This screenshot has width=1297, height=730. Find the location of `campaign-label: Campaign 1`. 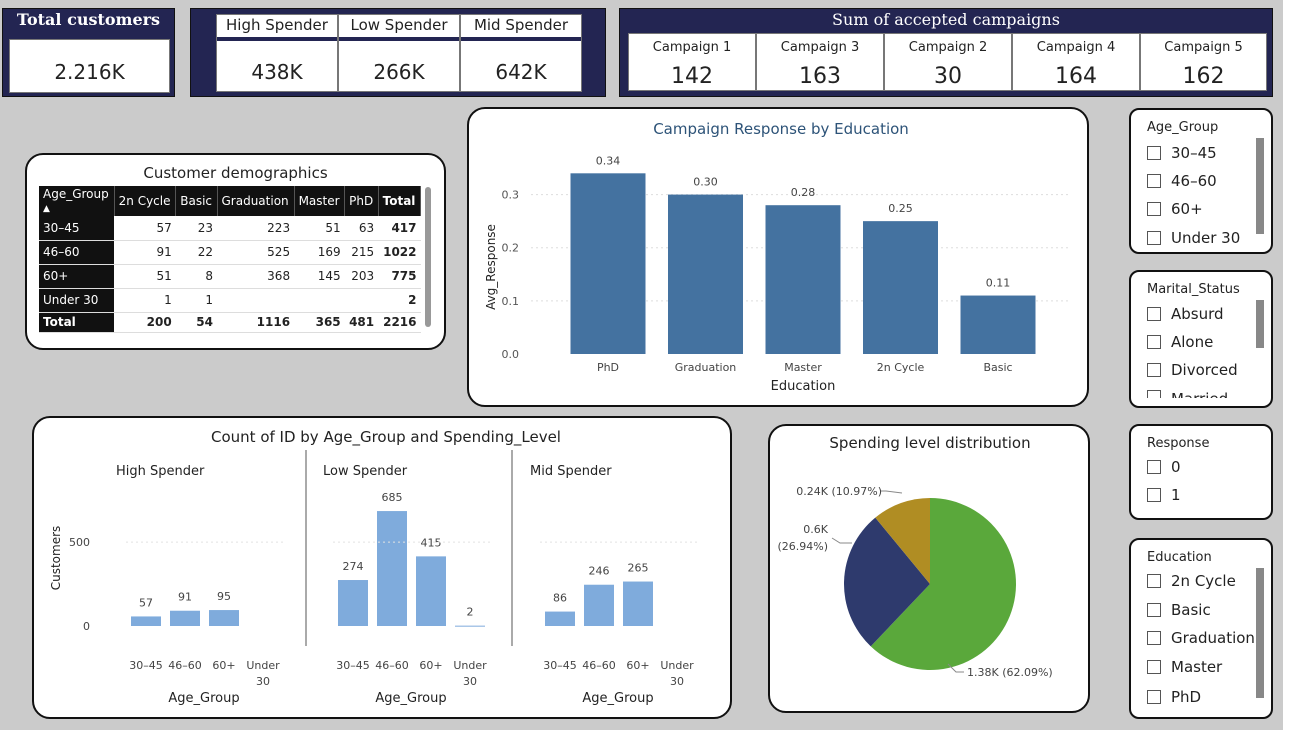

campaign-label: Campaign 1 is located at coordinates (692, 47).